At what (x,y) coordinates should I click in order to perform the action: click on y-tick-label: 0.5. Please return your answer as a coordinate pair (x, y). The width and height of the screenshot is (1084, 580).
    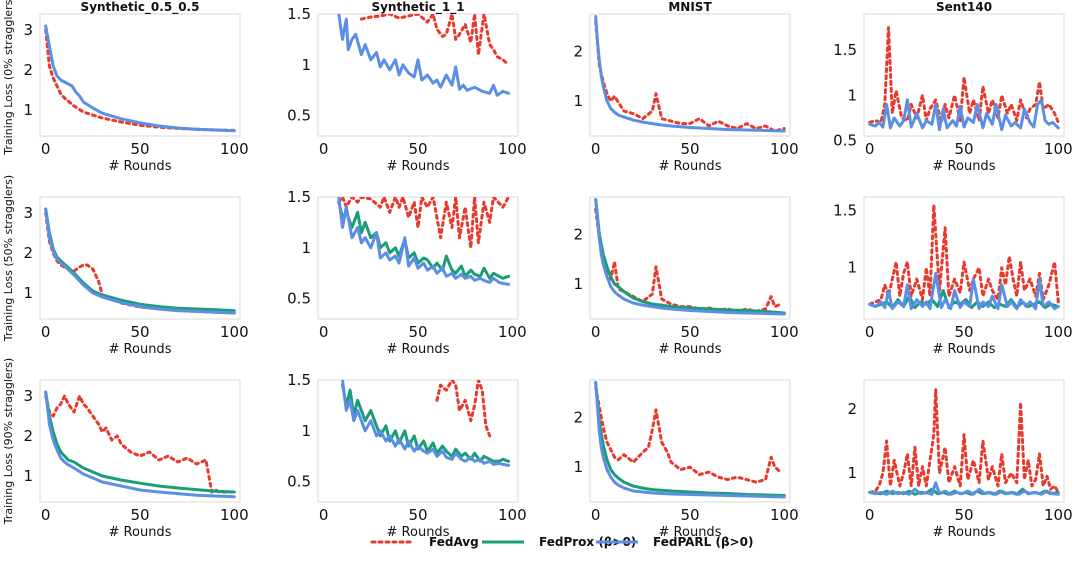
    Looking at the image, I should click on (299, 482).